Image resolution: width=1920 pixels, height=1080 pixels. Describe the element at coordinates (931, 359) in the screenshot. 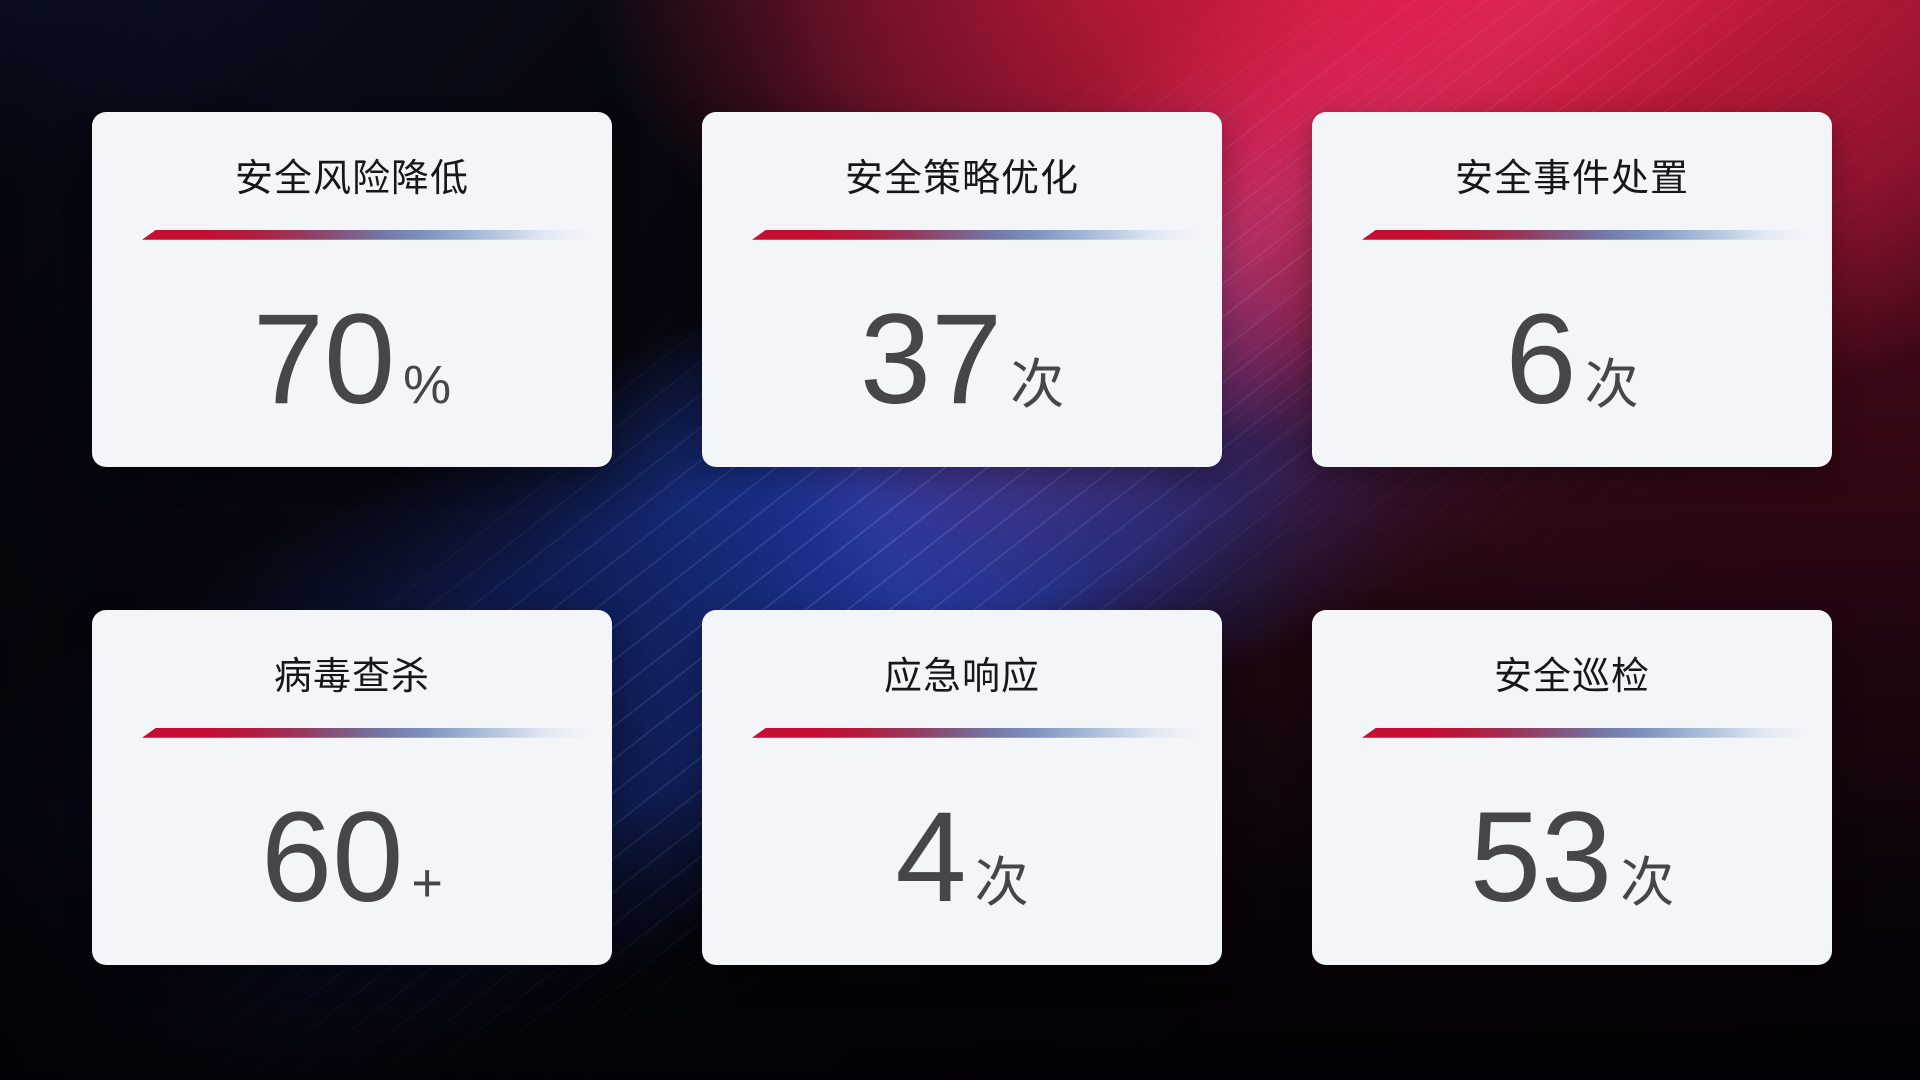

I see `stat-value-number: 37` at that location.